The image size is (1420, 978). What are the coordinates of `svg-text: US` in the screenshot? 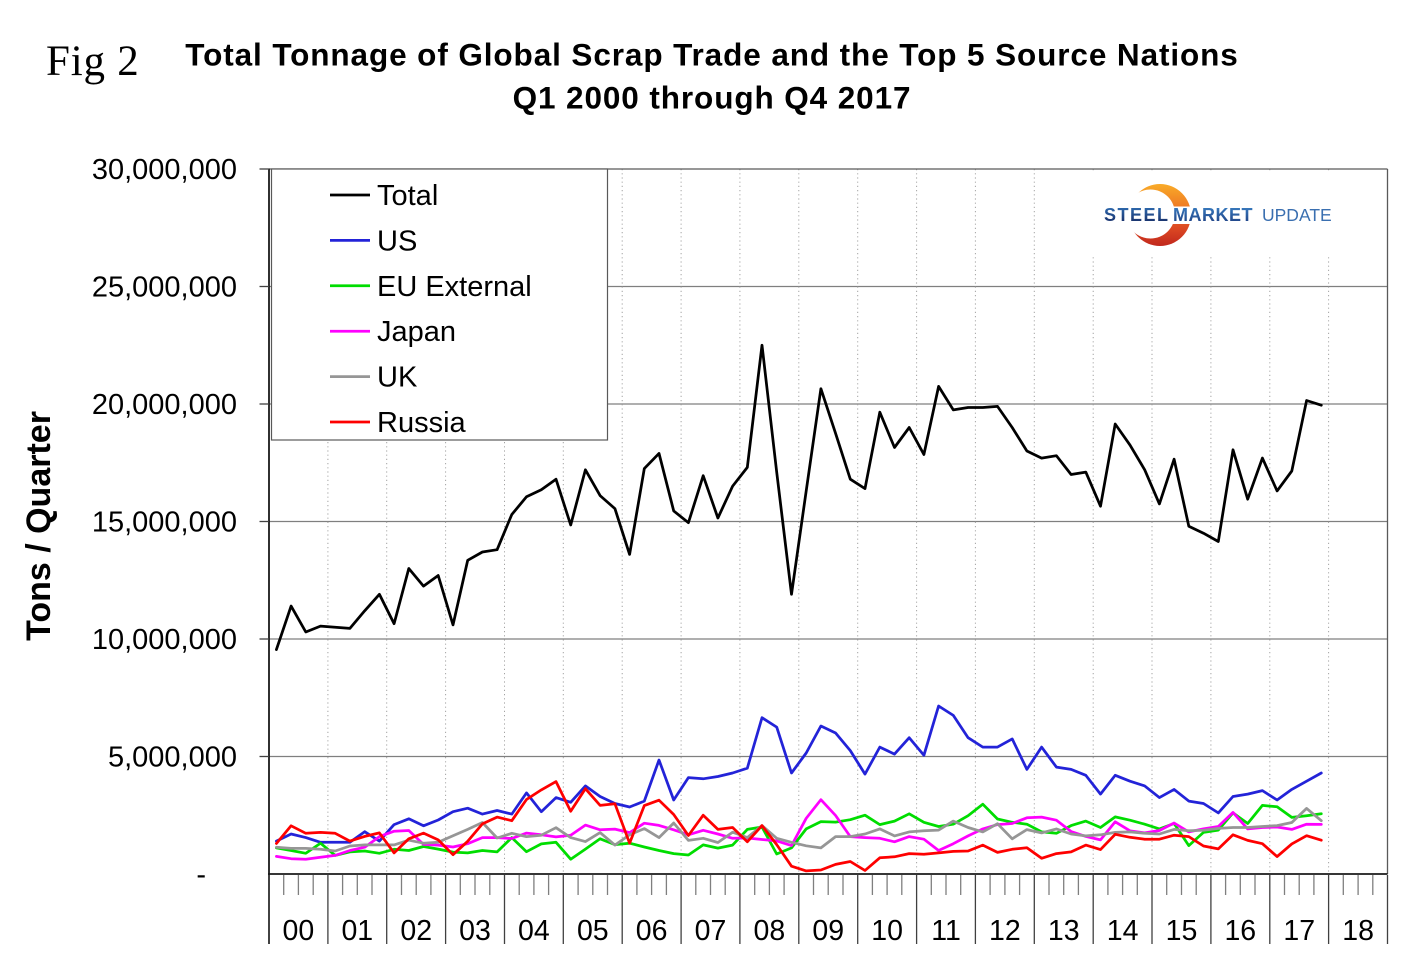 It's located at (397, 241).